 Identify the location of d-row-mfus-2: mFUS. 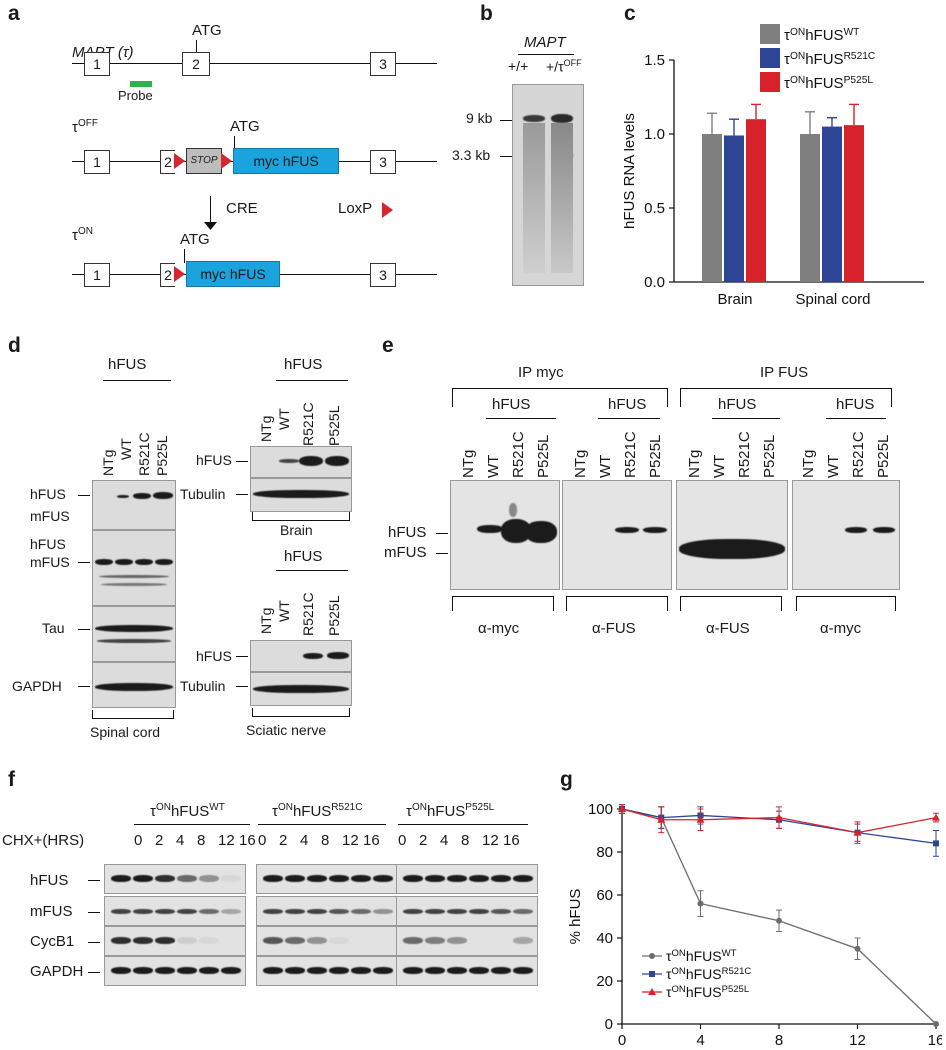
(50, 562).